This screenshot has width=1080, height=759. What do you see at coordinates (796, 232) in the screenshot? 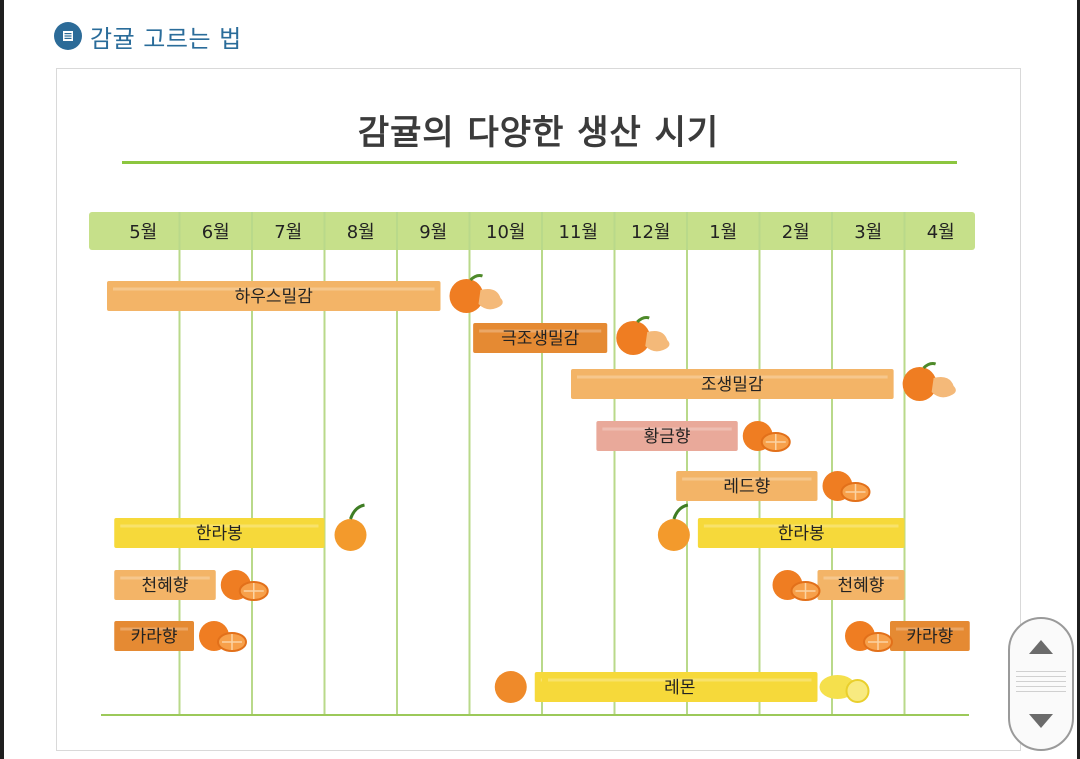
I see `month-label: 2월` at bounding box center [796, 232].